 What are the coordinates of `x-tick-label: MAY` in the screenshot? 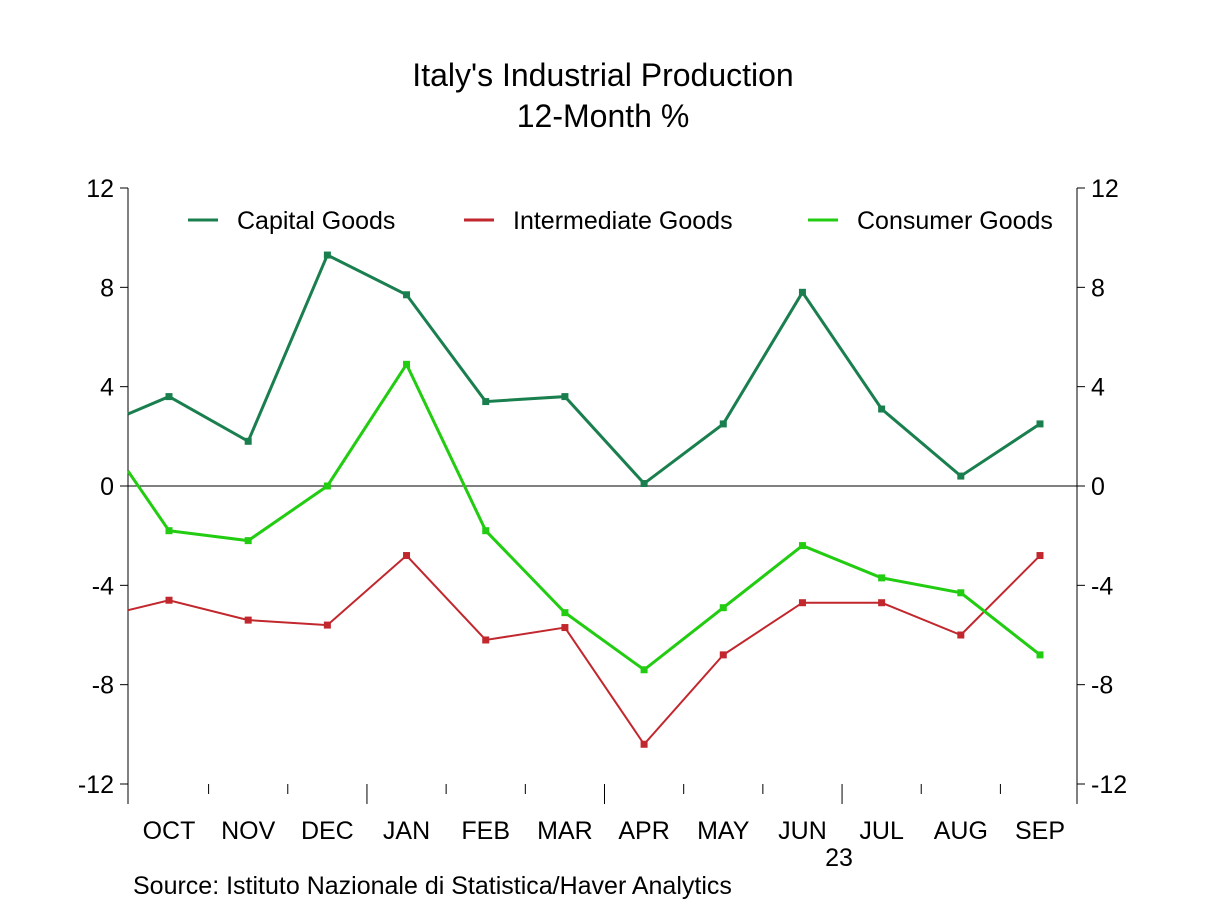 It's located at (723, 831).